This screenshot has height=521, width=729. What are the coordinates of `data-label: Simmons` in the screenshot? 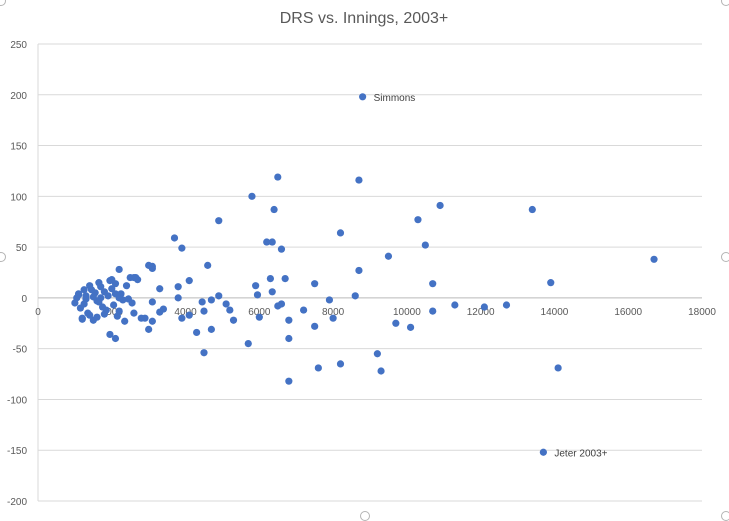 It's located at (395, 98).